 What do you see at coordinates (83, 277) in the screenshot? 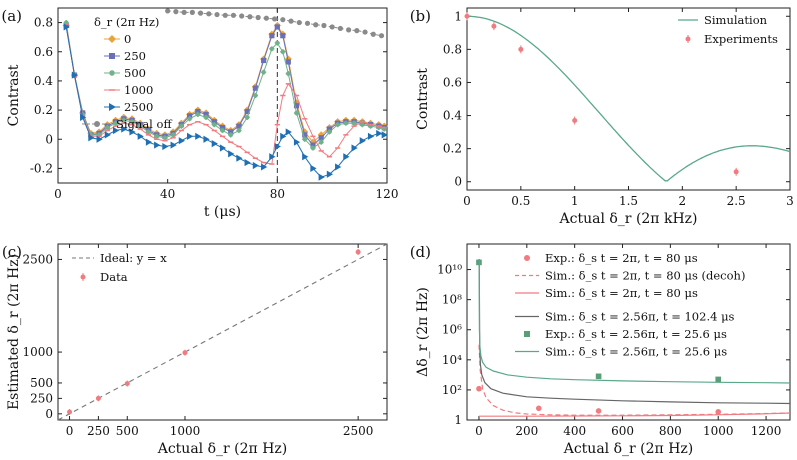
I see `legend-marker-data` at bounding box center [83, 277].